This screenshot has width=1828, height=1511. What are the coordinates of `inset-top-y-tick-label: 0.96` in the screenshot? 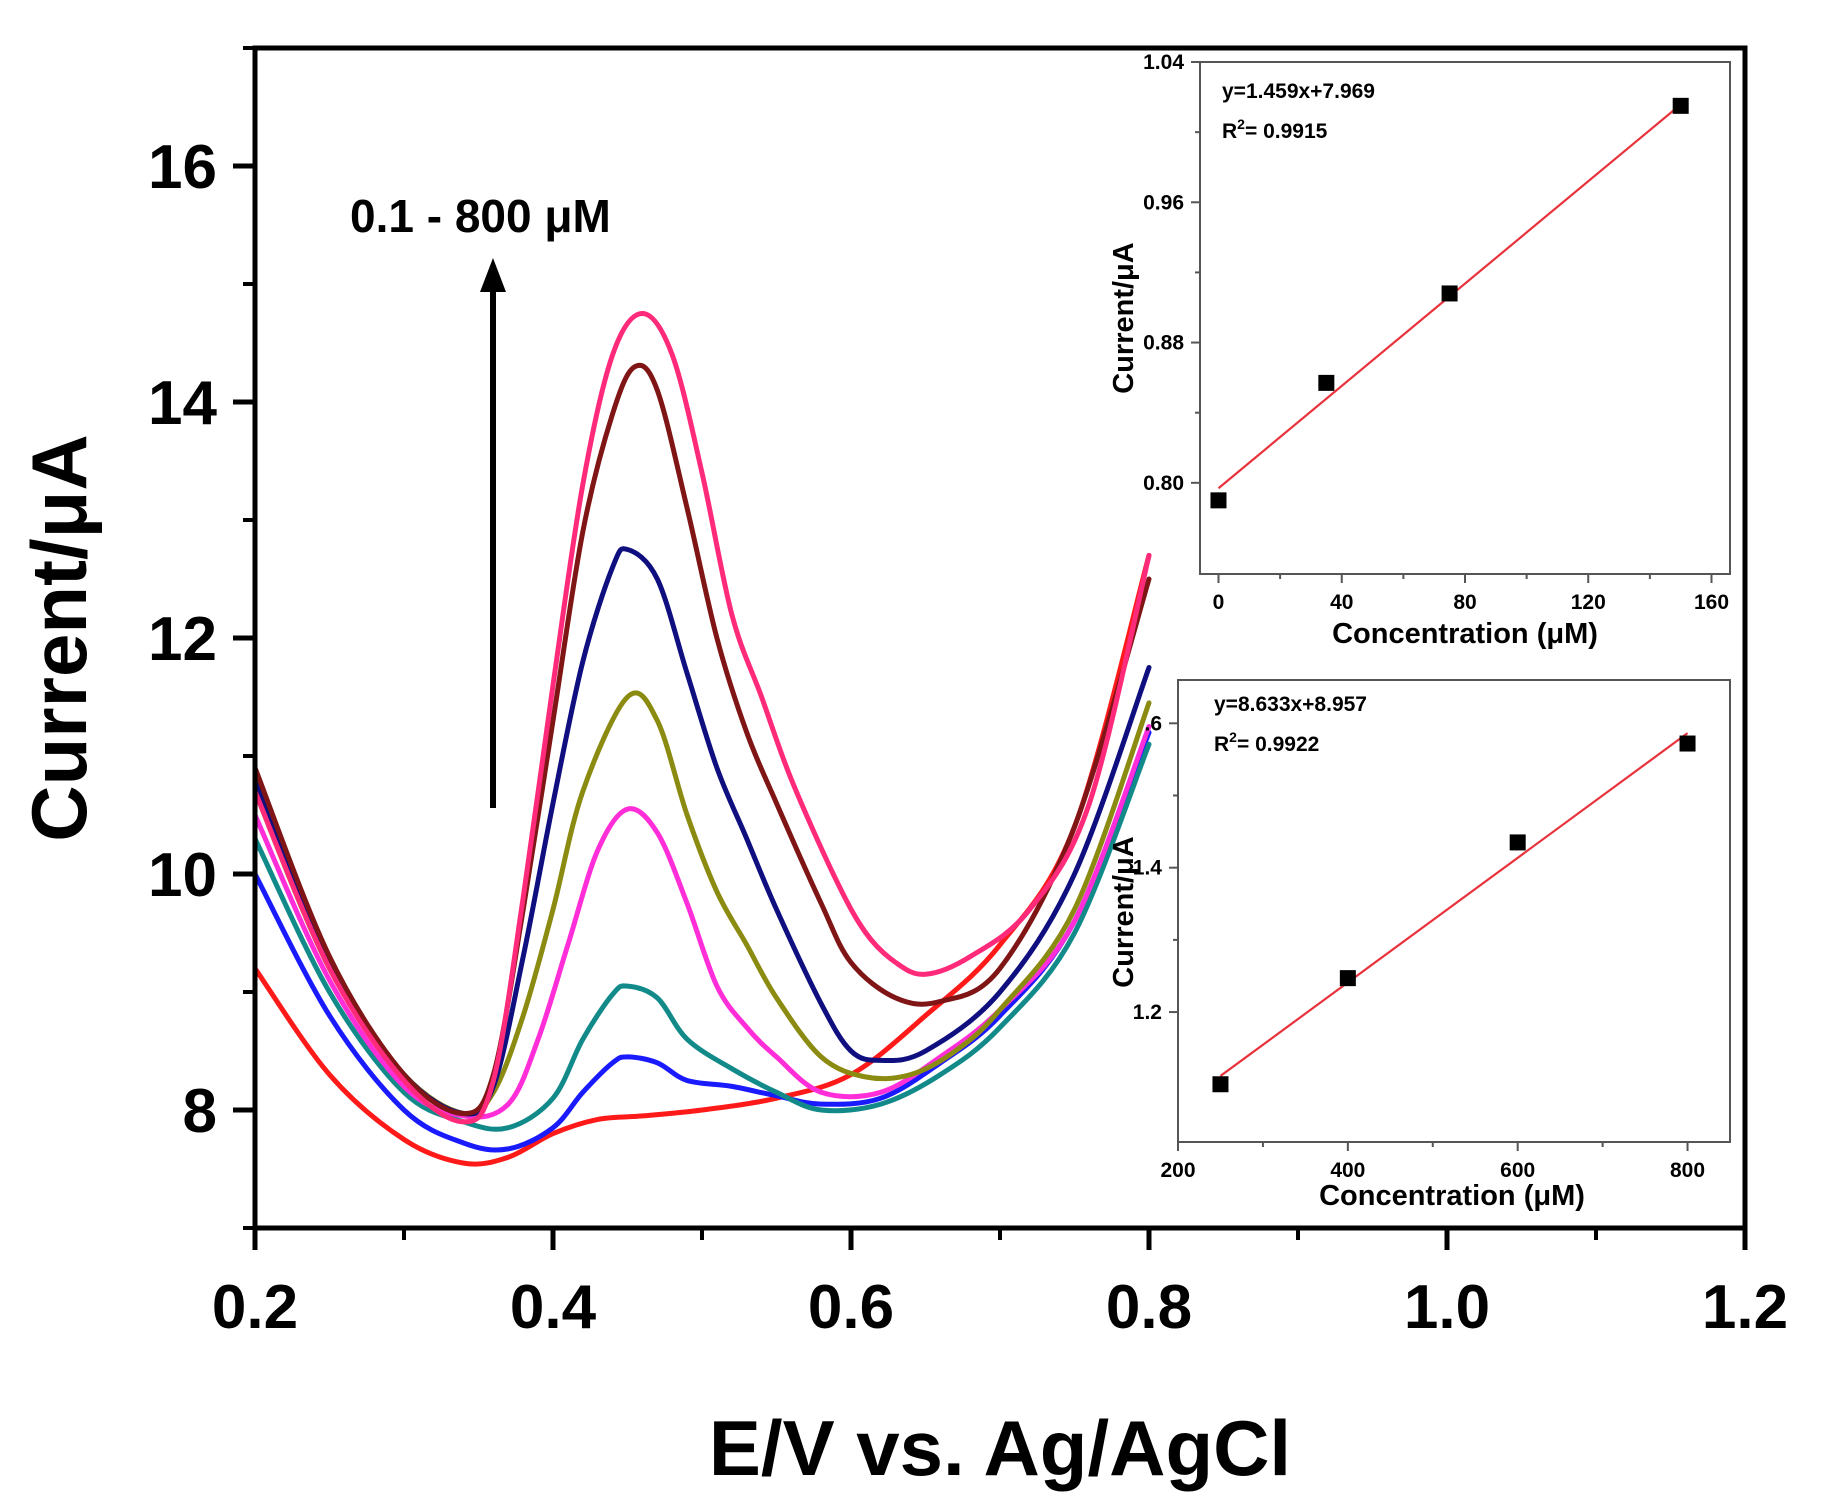 It's located at (1163, 202).